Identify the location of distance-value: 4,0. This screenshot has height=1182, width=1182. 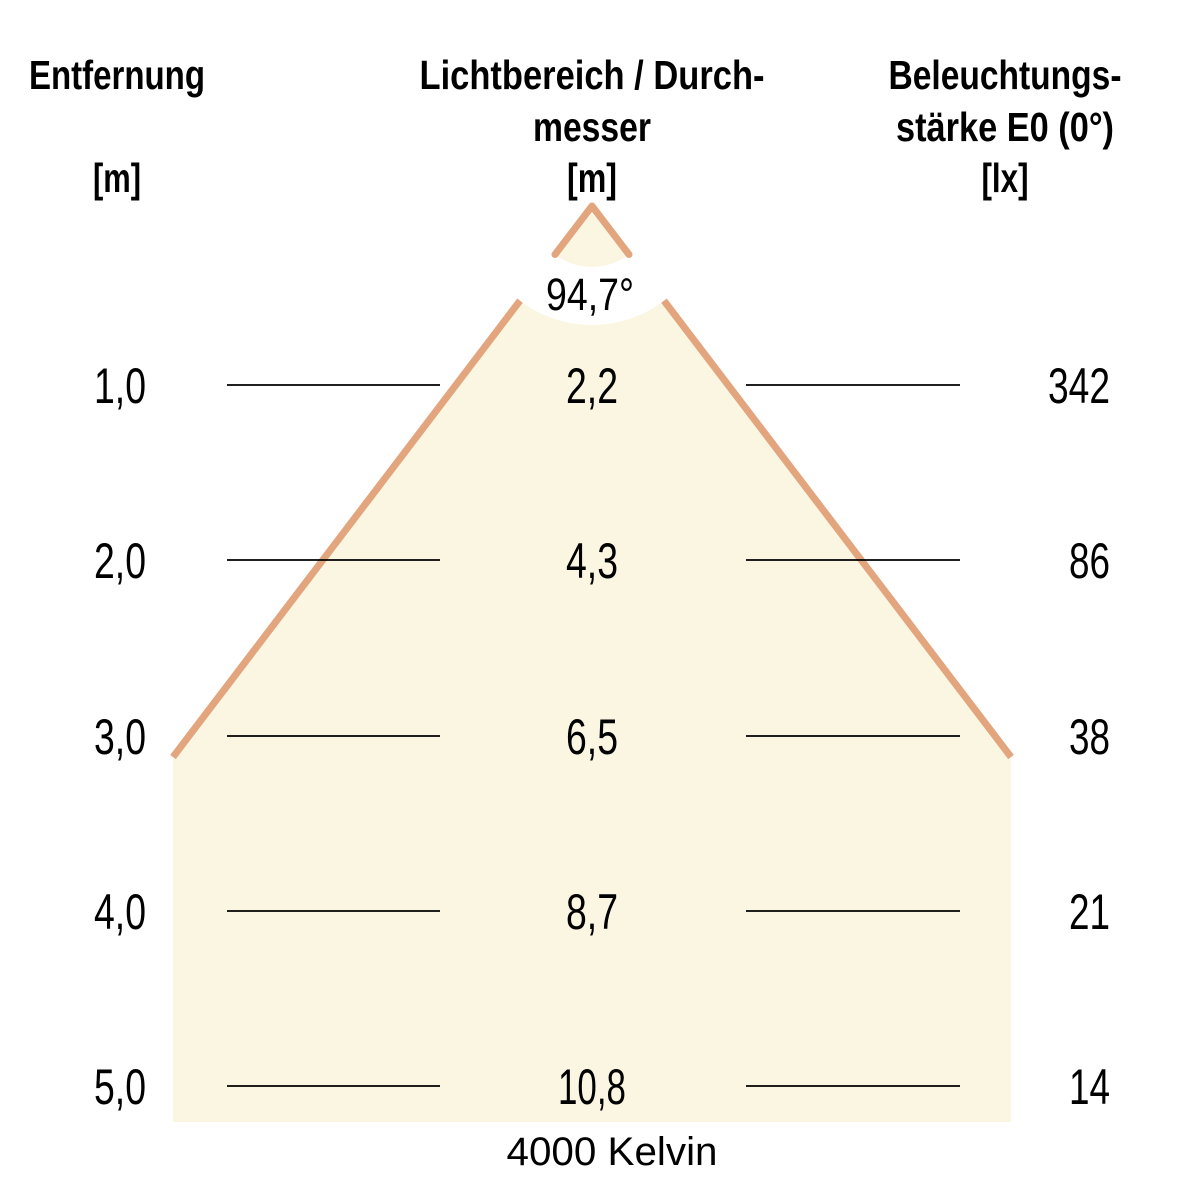
(120, 912).